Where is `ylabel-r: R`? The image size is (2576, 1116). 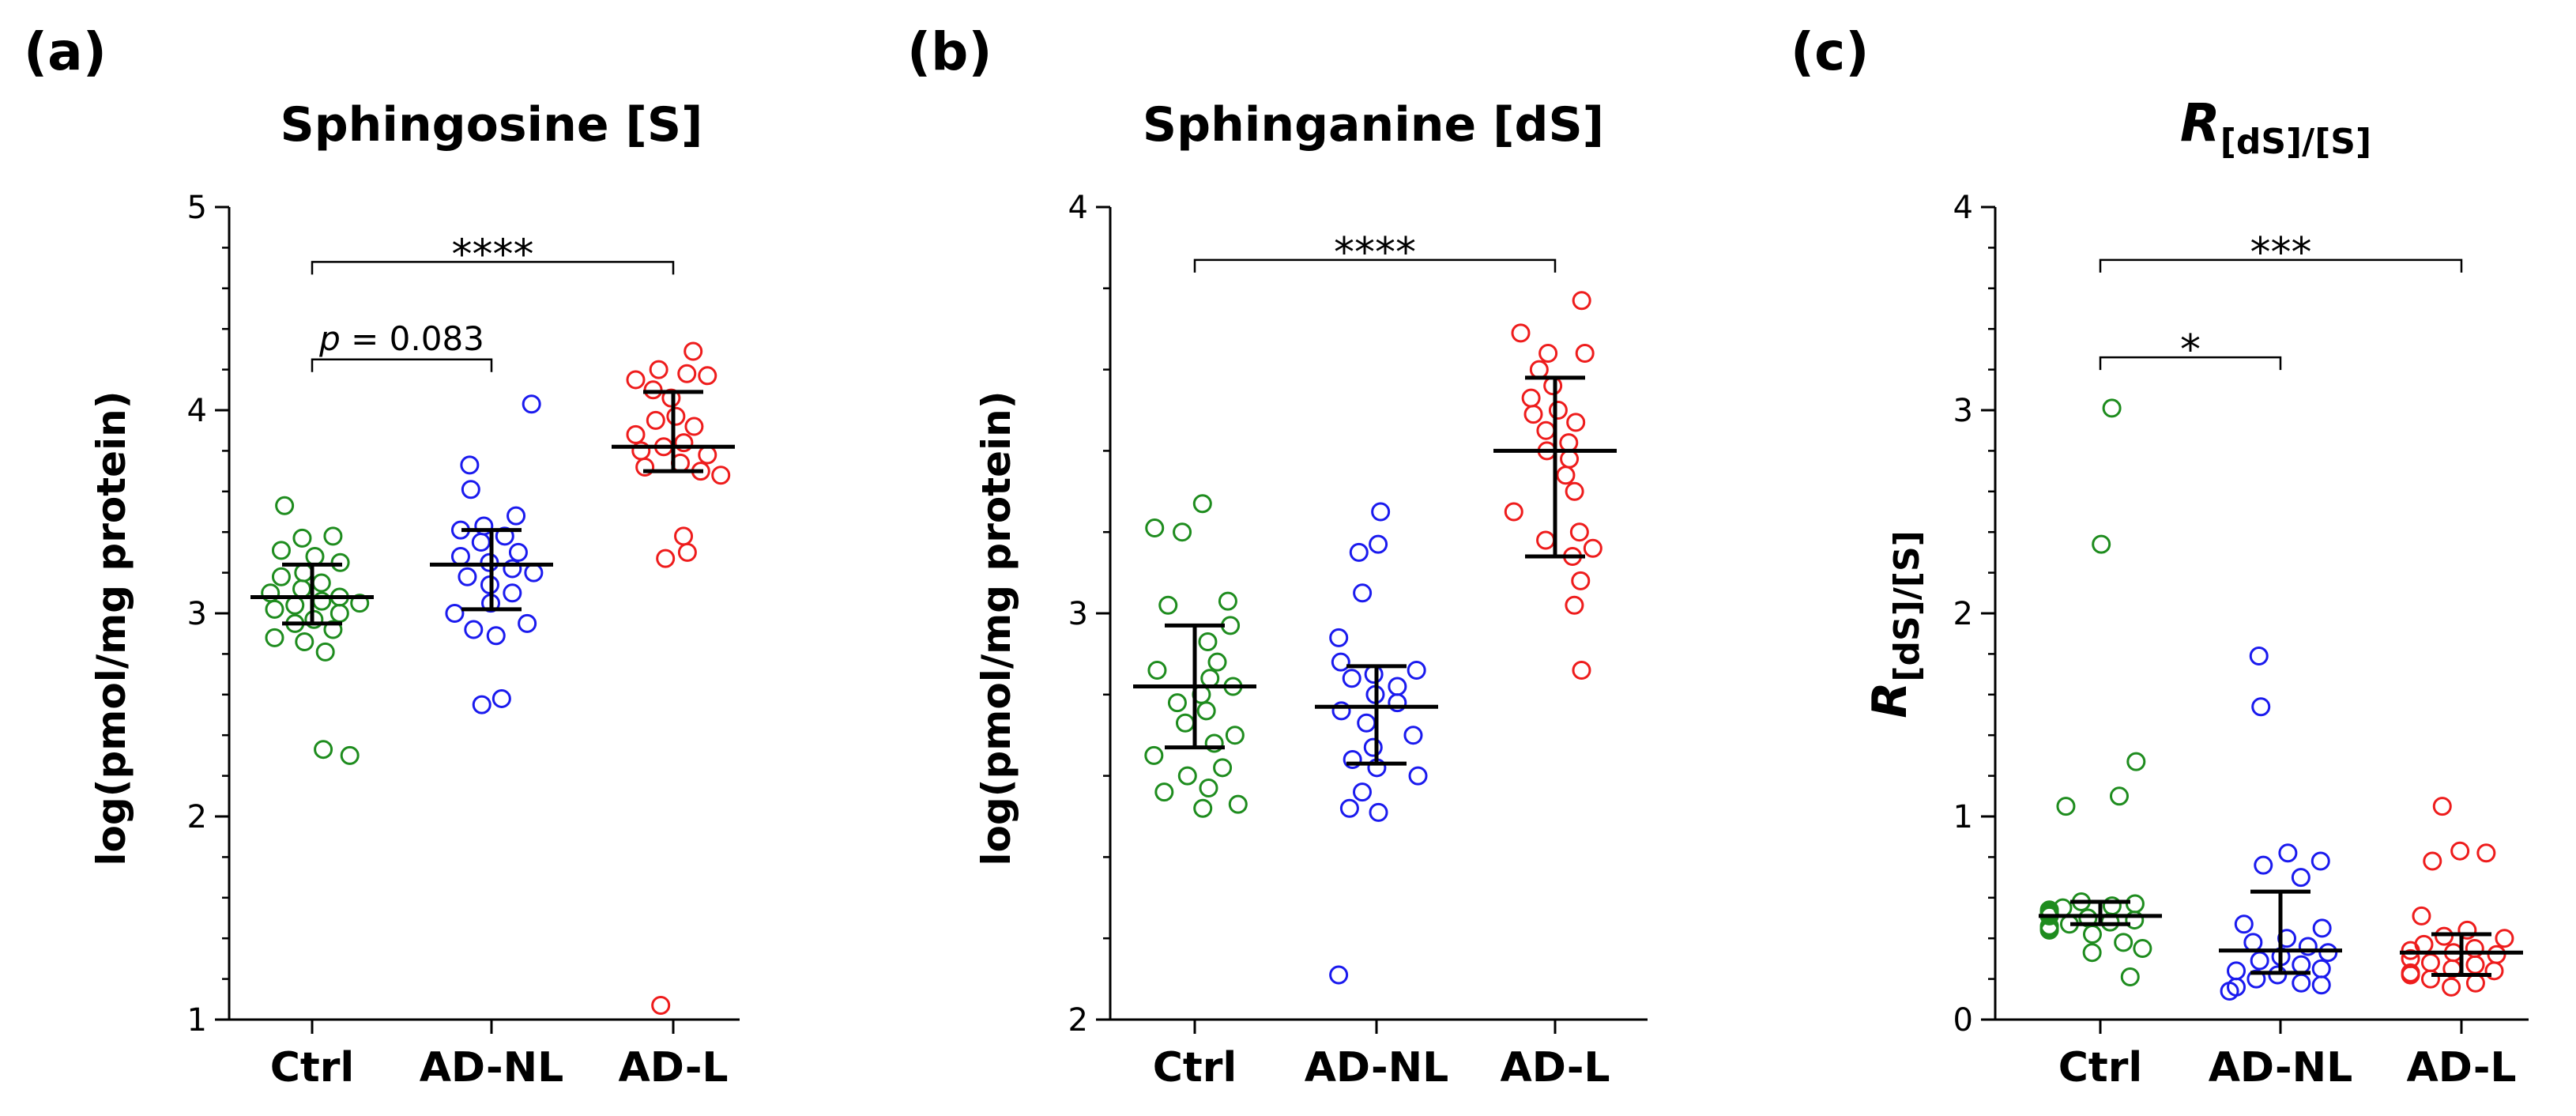 ylabel-r: R is located at coordinates (1890, 700).